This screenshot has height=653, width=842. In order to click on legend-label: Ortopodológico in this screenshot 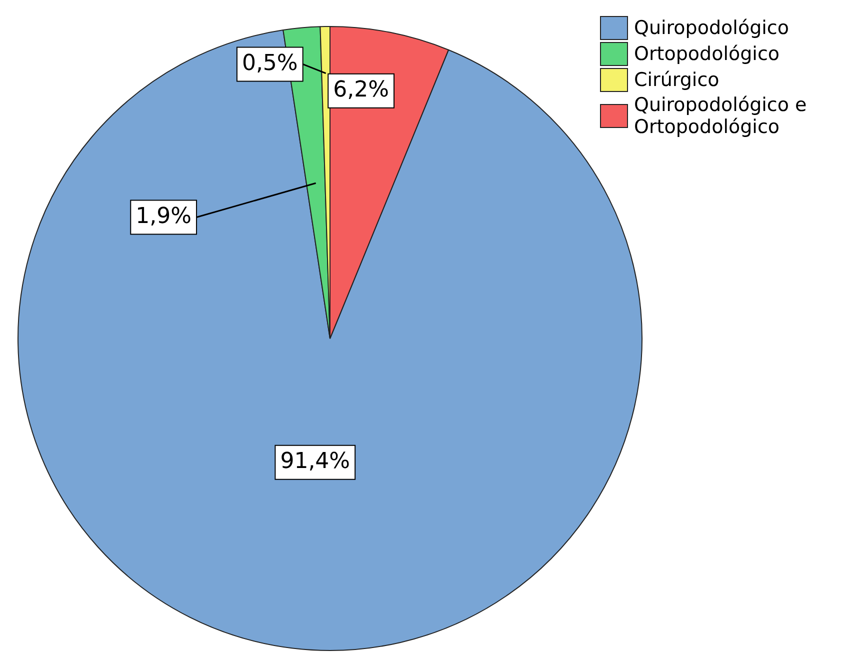, I will do `click(707, 54)`.